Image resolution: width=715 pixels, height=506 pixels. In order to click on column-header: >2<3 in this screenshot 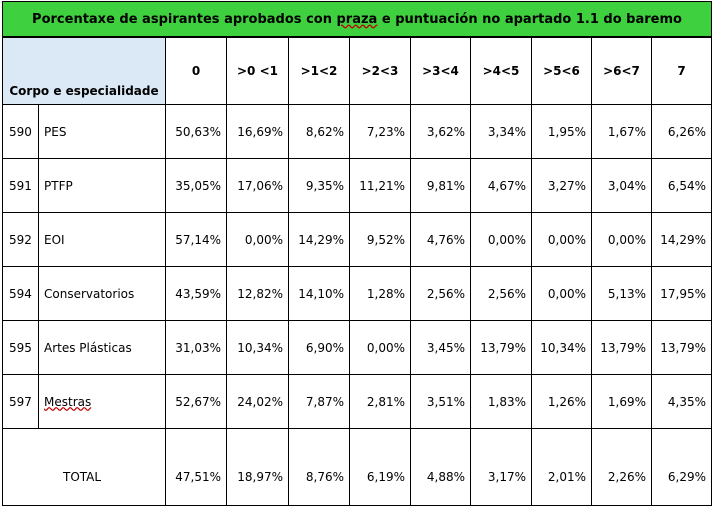, I will do `click(380, 70)`.